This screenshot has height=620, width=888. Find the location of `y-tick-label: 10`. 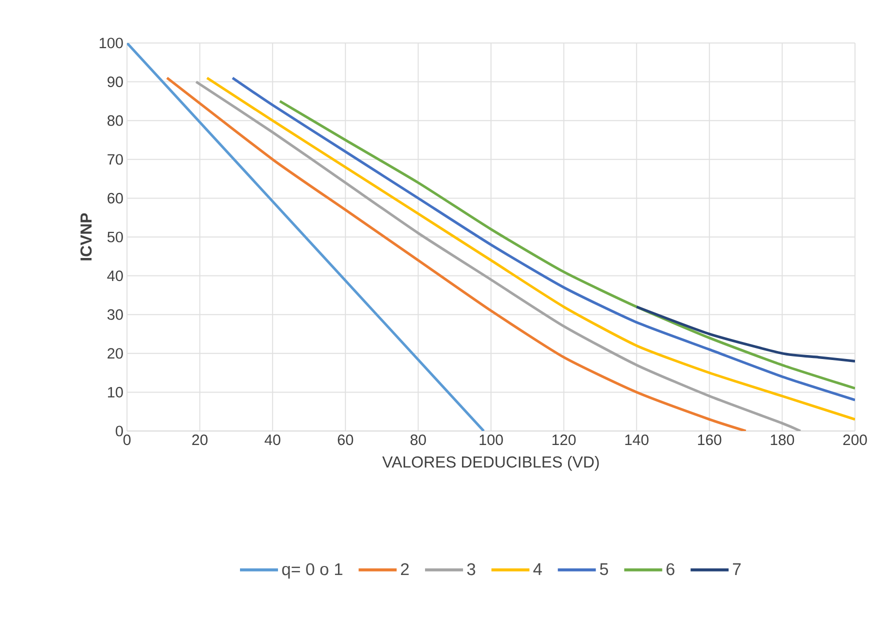

y-tick-label: 10 is located at coordinates (115, 392).